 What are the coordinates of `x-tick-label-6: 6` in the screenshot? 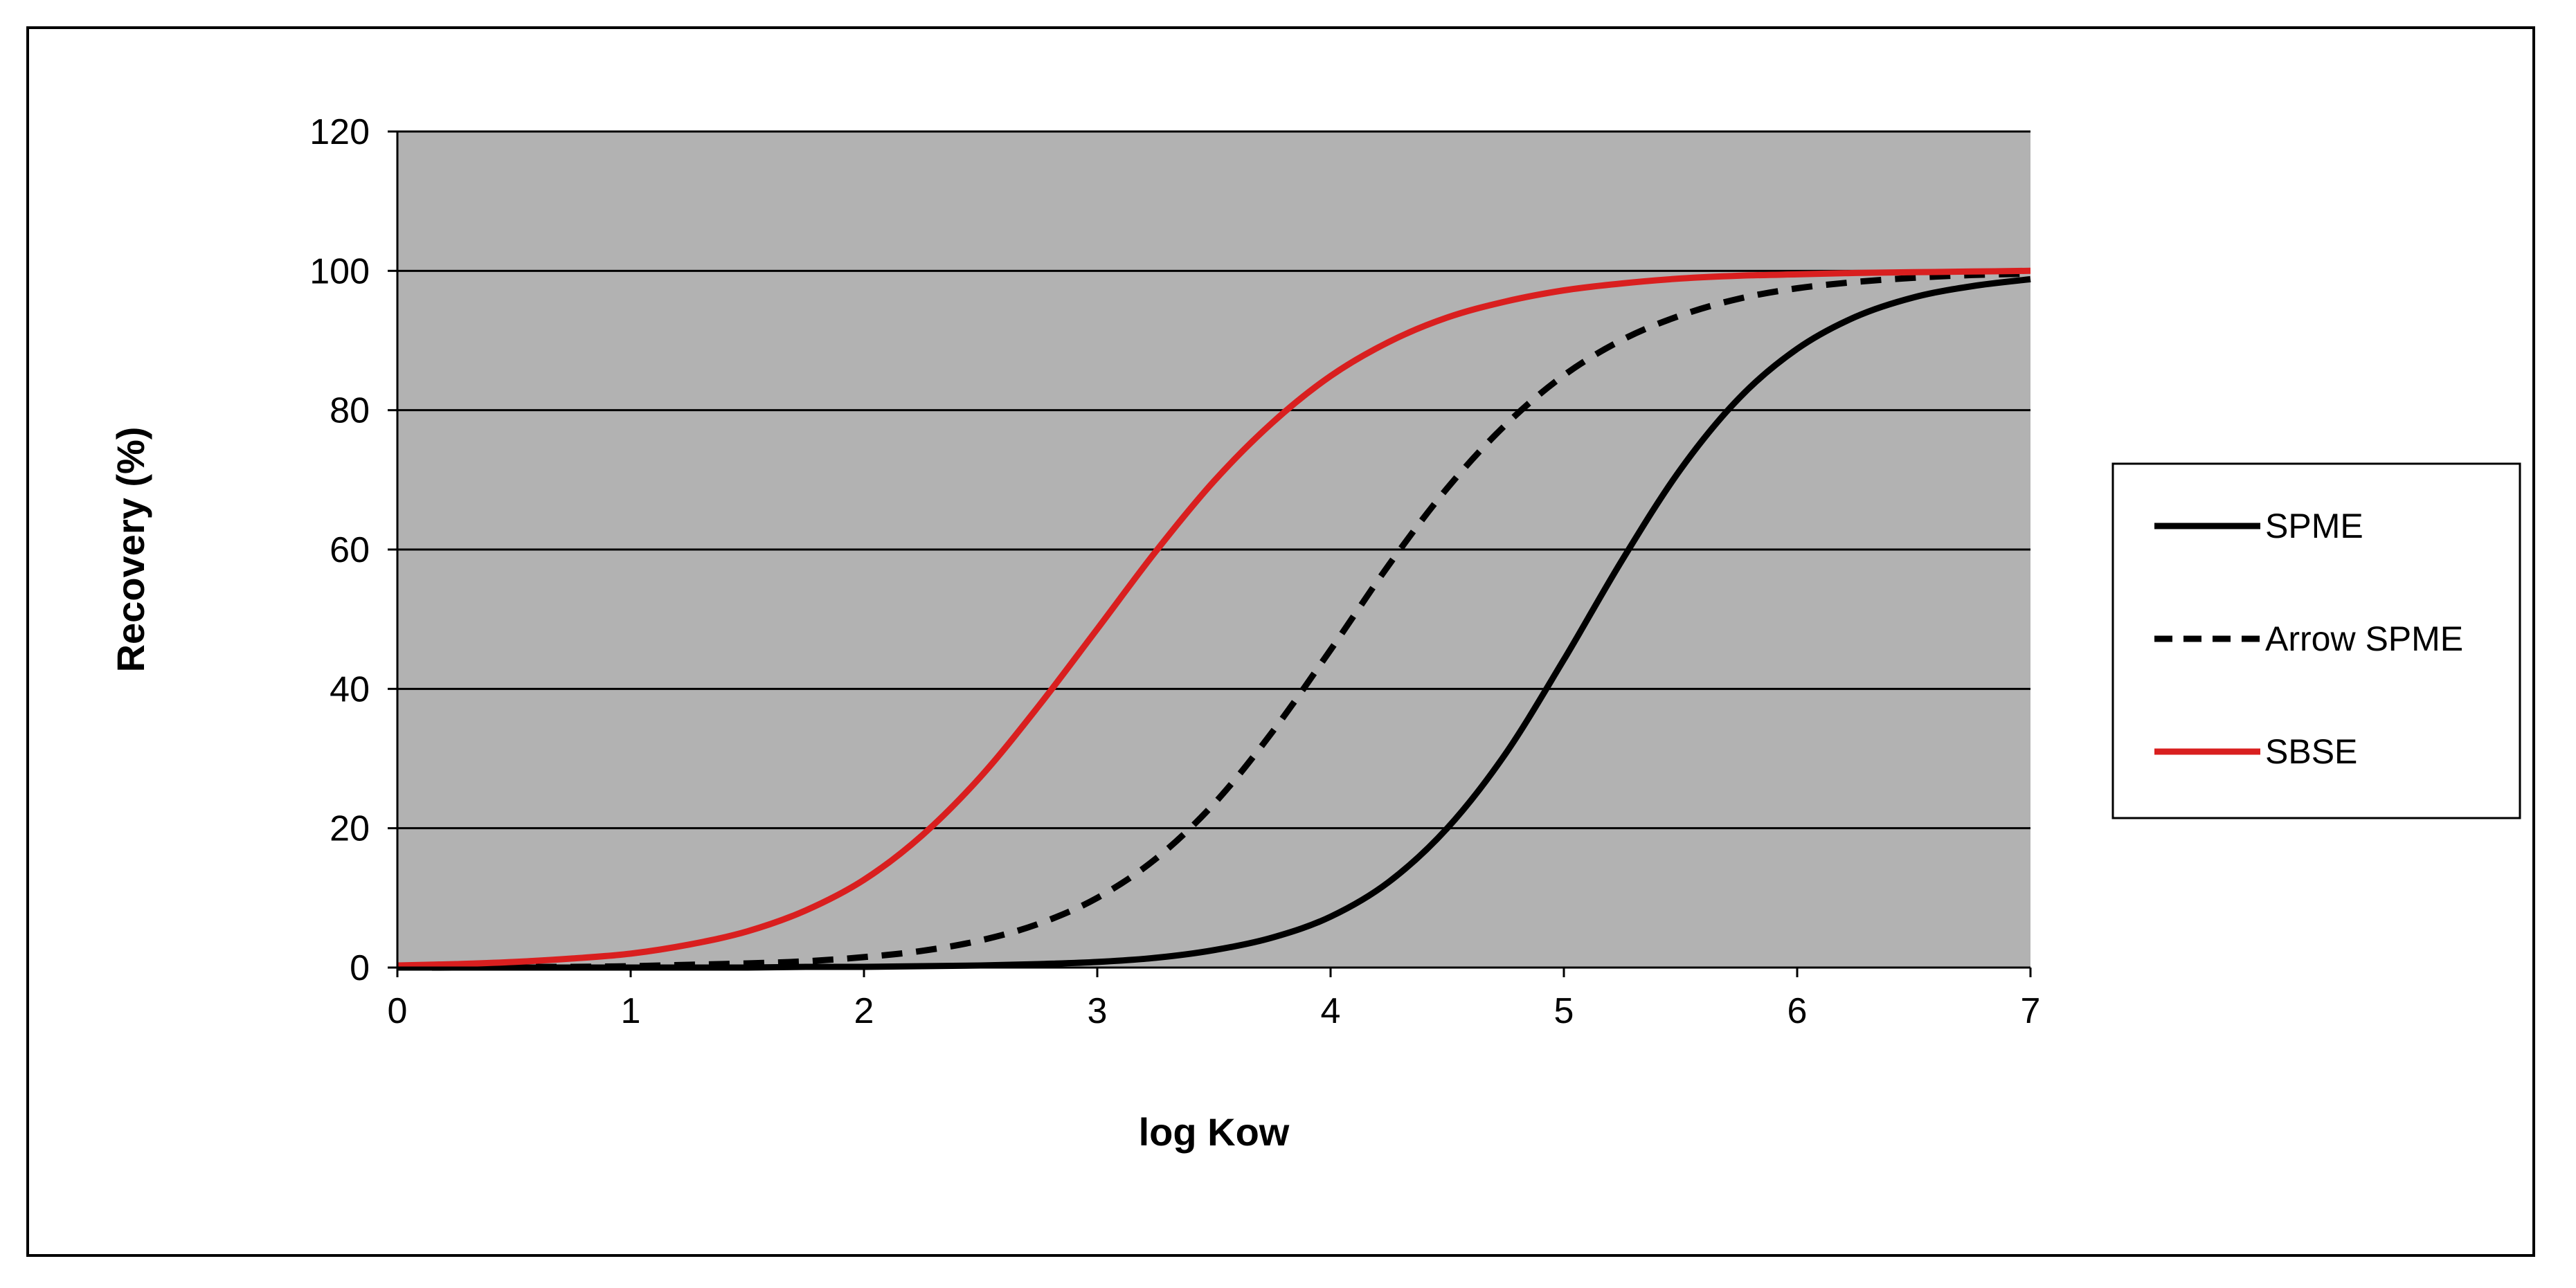 It's located at (1797, 1011).